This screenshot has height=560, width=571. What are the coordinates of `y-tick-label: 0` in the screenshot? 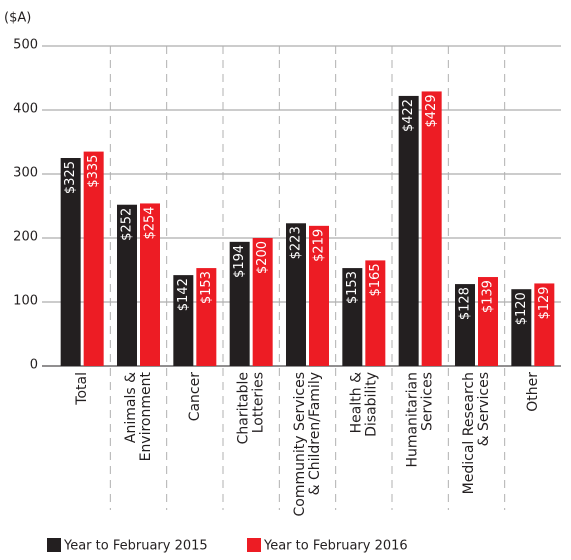 It's located at (34, 365).